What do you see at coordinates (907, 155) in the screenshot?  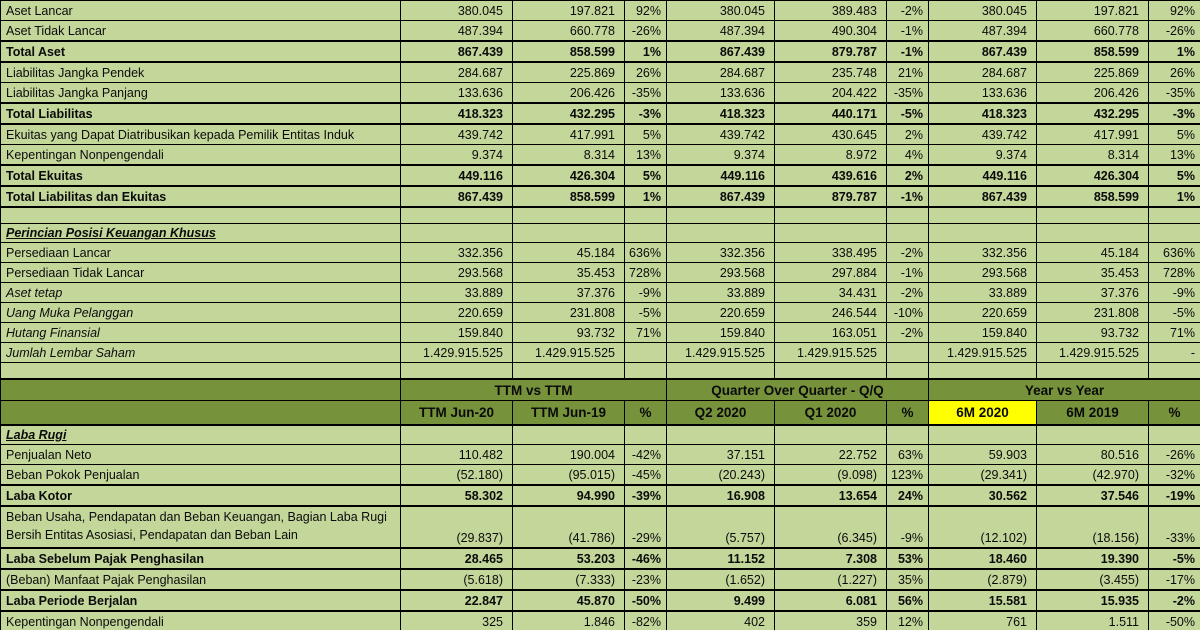 I see `cell-value: 4%` at bounding box center [907, 155].